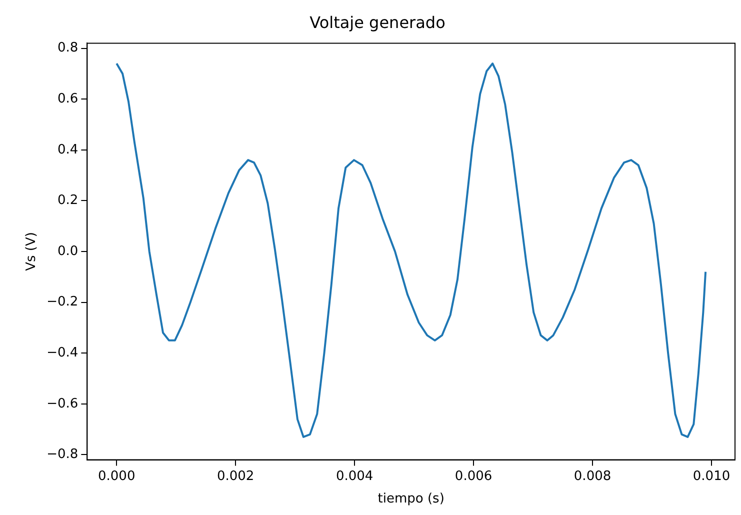 This screenshot has width=741, height=515. What do you see at coordinates (355, 476) in the screenshot?
I see `x-tick-label: 0.004` at bounding box center [355, 476].